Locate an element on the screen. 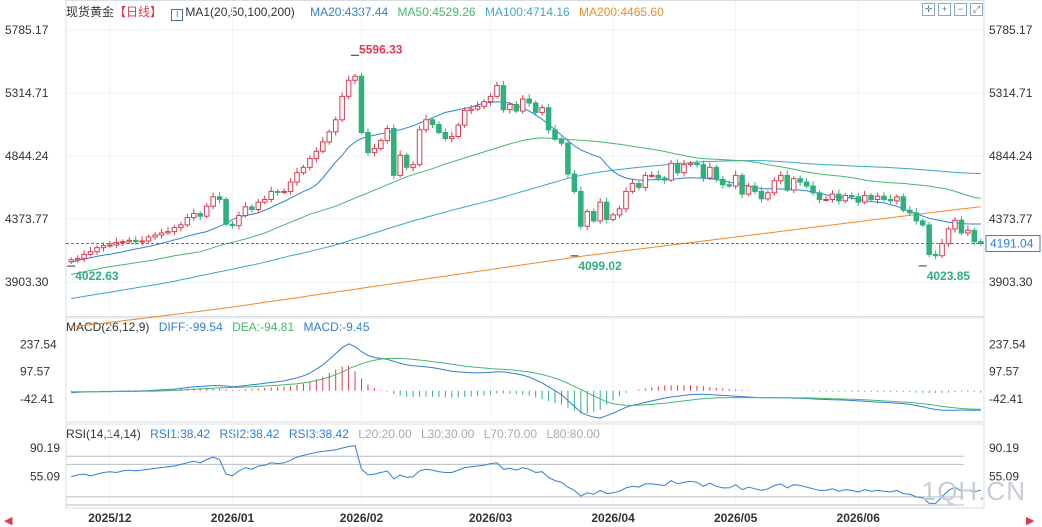 The height and width of the screenshot is (527, 1042). crosshair-icon: ✛ is located at coordinates (928, 9).